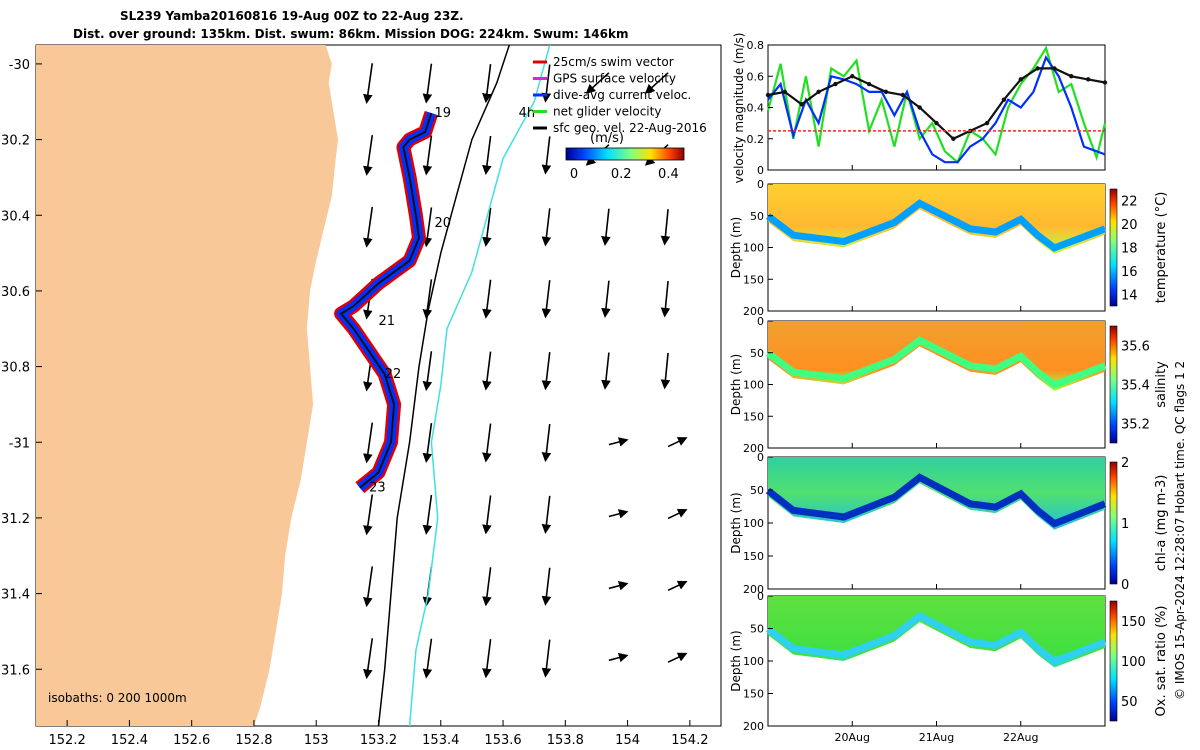 This screenshot has width=1200, height=750. I want to click on map-x-tick-label: 152.8, so click(253, 740).